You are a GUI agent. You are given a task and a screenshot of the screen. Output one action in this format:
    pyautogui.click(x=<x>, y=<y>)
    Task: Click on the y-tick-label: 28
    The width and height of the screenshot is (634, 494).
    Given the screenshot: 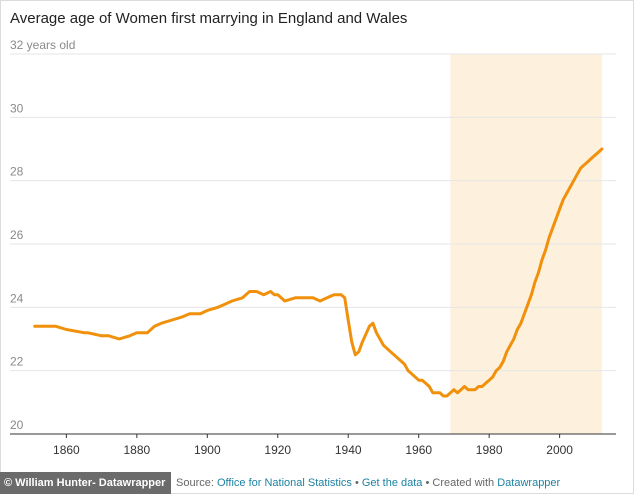 What is the action you would take?
    pyautogui.click(x=17, y=172)
    